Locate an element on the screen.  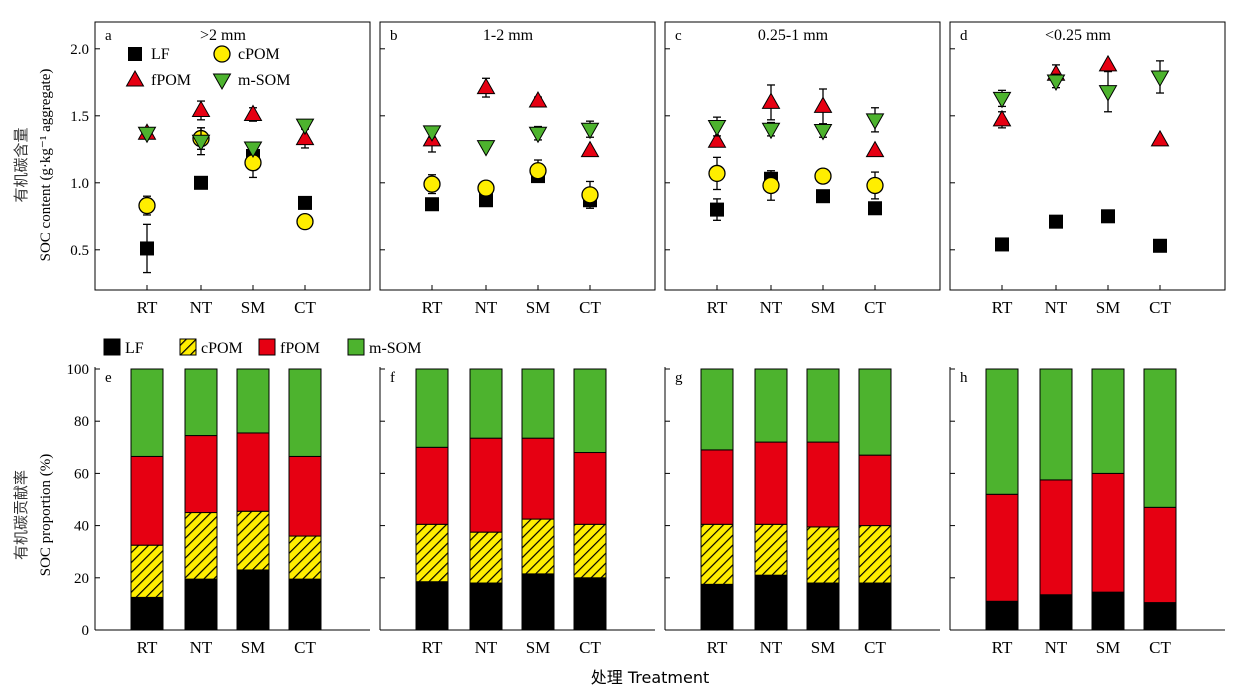
bottom-y-label-cn: 有机碳贡献率 is located at coordinates (21, 515).